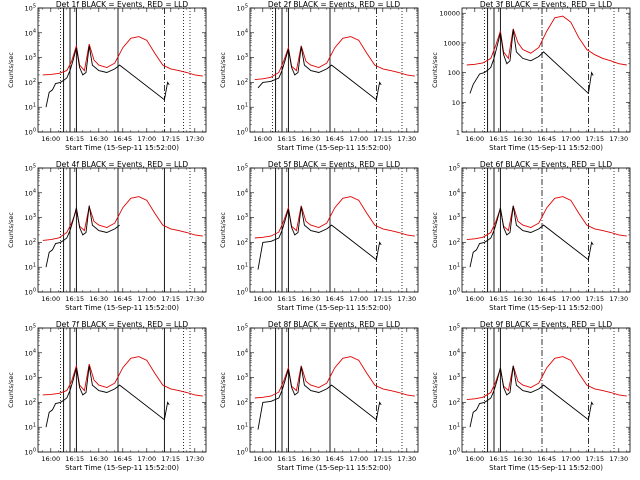 This screenshot has height=480, width=640. I want to click on y-tick-label: 10⁴, so click(454, 192).